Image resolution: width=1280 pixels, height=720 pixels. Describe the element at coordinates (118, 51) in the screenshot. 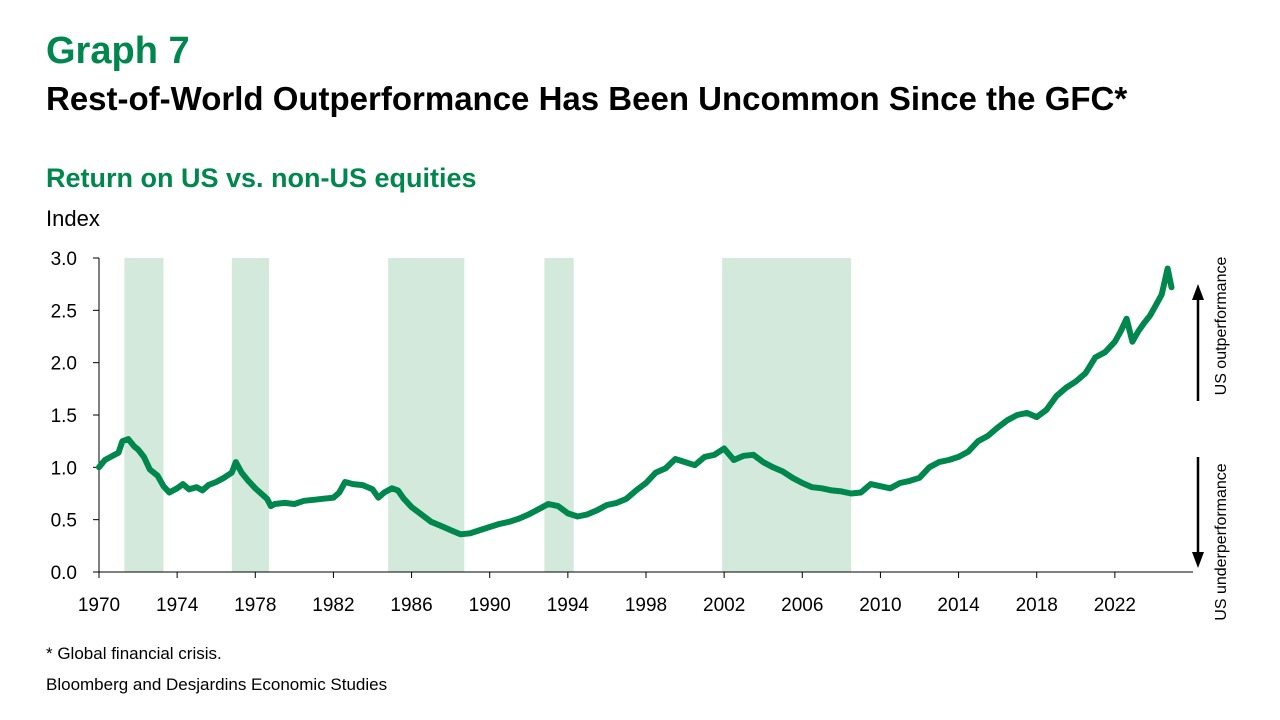

I see `graph-number: Graph 7` at that location.